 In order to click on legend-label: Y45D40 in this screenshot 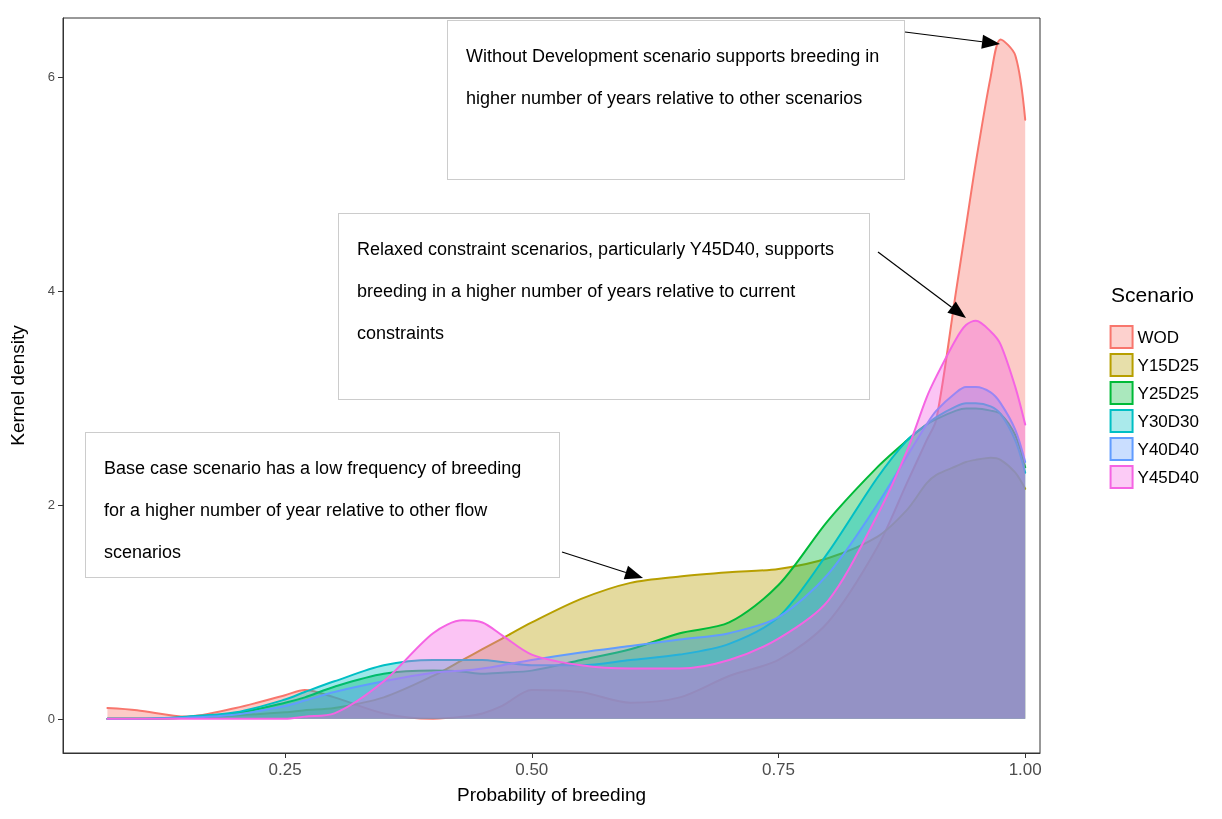, I will do `click(1168, 477)`.